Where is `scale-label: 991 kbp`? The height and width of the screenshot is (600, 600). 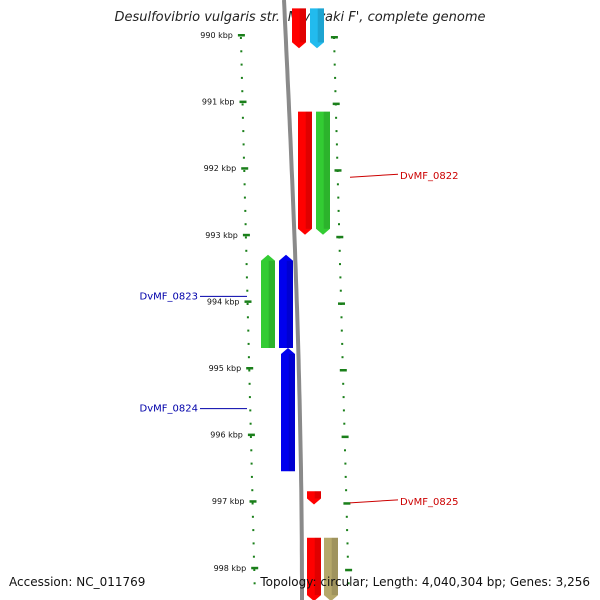
scale-label: 991 kbp is located at coordinates (218, 102).